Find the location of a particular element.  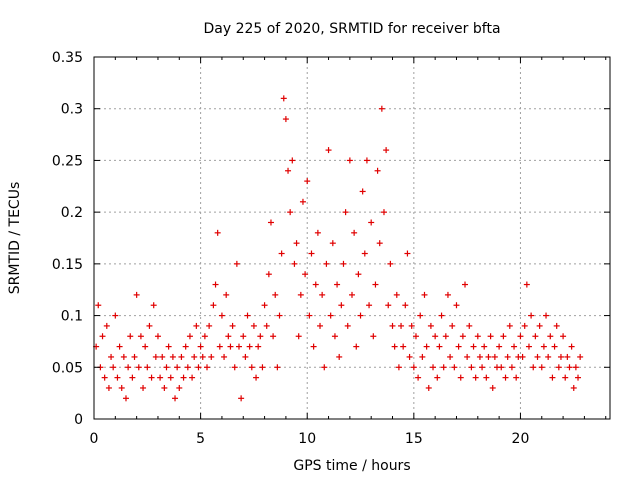

x-tick-label: 0 is located at coordinates (94, 439).